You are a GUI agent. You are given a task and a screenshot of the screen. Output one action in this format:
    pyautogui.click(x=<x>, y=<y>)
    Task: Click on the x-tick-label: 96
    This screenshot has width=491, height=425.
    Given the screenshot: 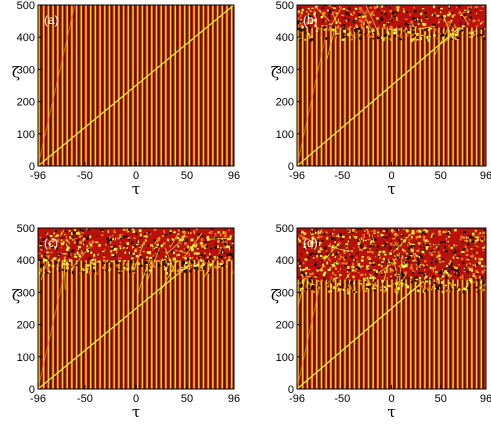 What is the action you would take?
    pyautogui.click(x=485, y=176)
    